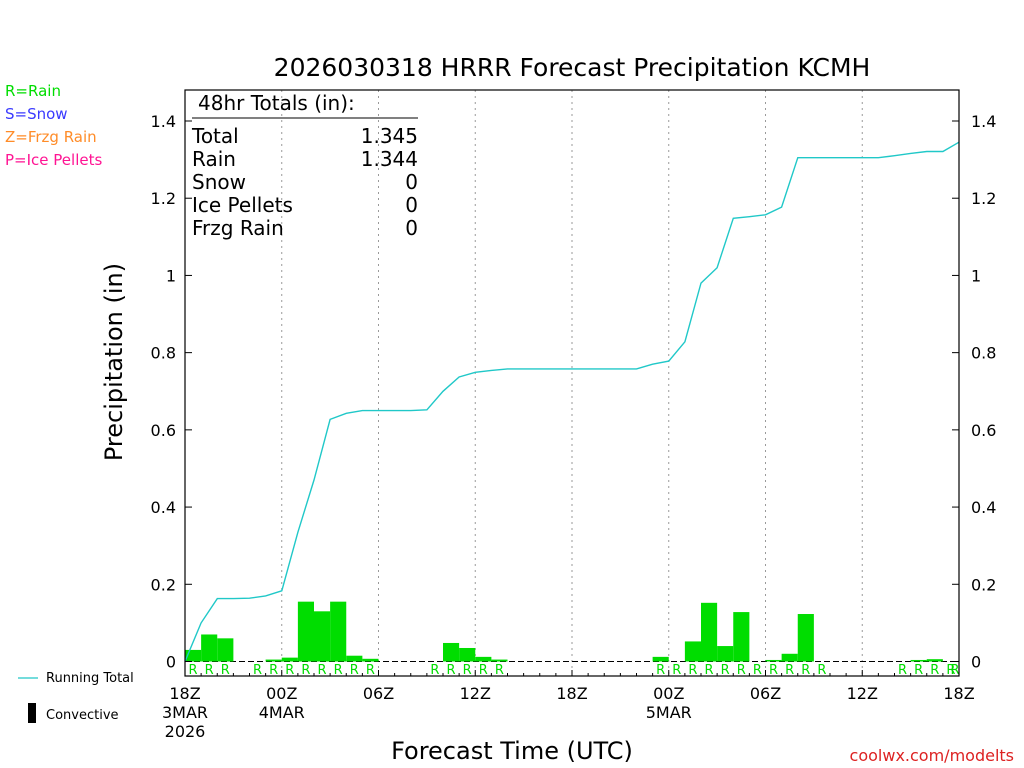 The width and height of the screenshot is (1024, 768). What do you see at coordinates (171, 275) in the screenshot?
I see `y-tick-label-left-5: 1` at bounding box center [171, 275].